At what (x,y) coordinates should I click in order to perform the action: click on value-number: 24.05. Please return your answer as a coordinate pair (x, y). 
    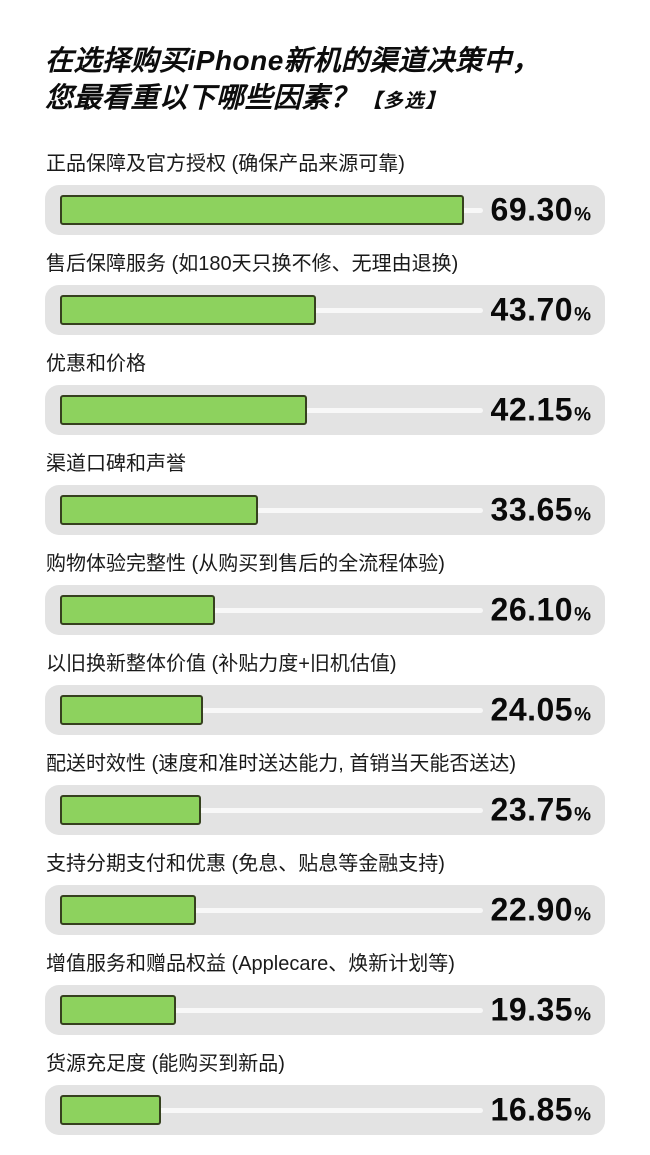
    Looking at the image, I should click on (532, 709).